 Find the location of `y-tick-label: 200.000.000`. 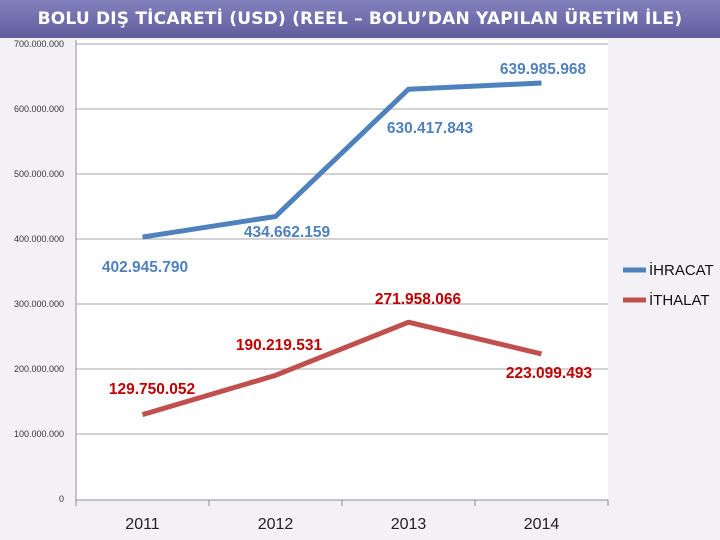

y-tick-label: 200.000.000 is located at coordinates (39, 369).